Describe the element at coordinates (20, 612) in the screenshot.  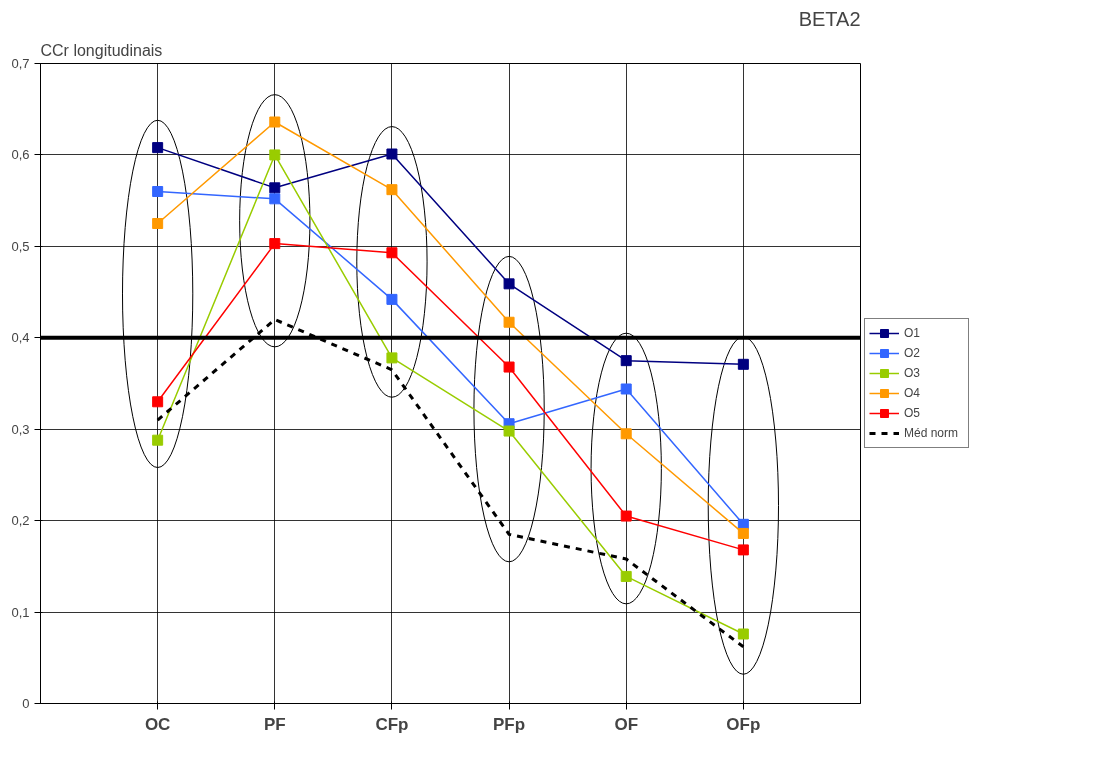
I see `y-tick-label: 0,1` at that location.